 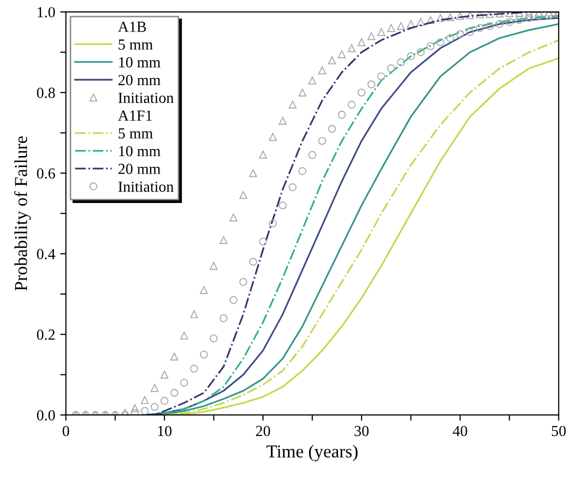 I want to click on annotation: A1B, so click(x=132, y=27).